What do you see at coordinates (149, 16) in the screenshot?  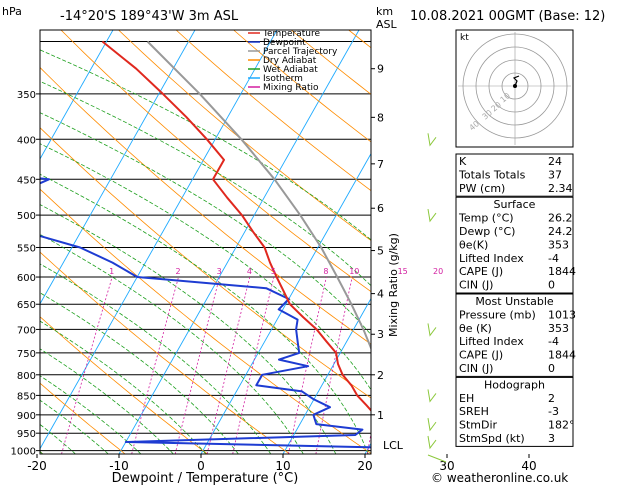 I see `location-title: -14°20'S 189°43'W 3m ASL` at bounding box center [149, 16].